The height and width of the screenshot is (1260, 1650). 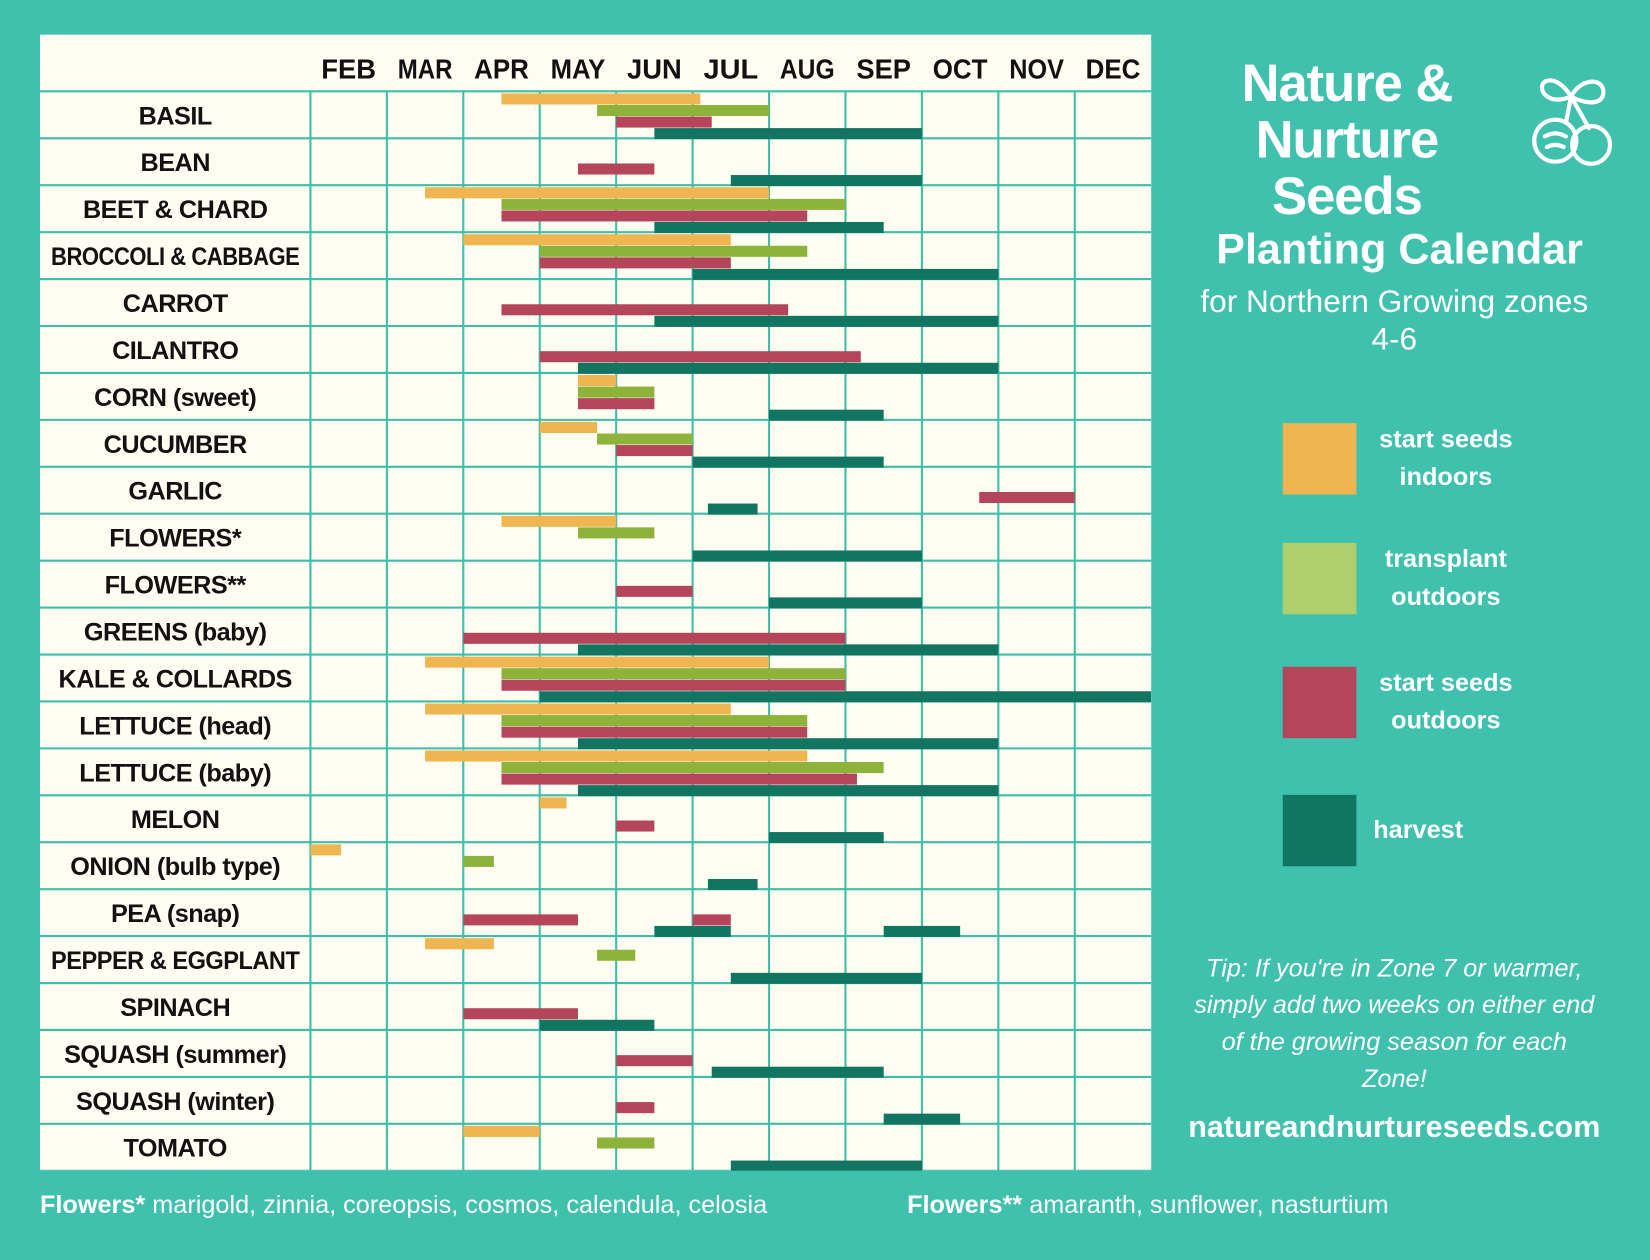 What do you see at coordinates (175, 820) in the screenshot?
I see `crop-label: MELON` at bounding box center [175, 820].